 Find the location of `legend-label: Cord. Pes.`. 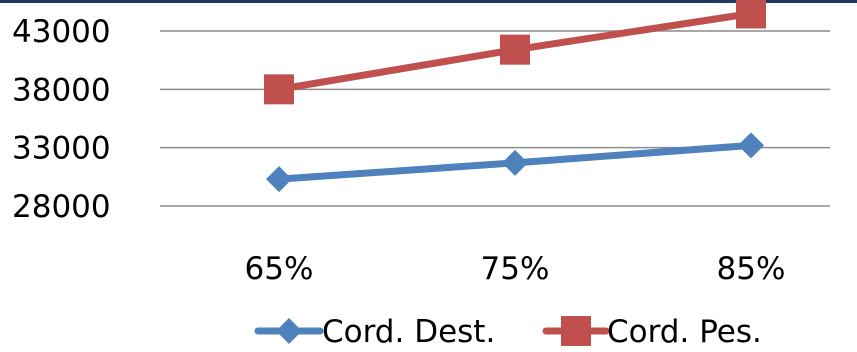

legend-label: Cord. Pes. is located at coordinates (684, 332).